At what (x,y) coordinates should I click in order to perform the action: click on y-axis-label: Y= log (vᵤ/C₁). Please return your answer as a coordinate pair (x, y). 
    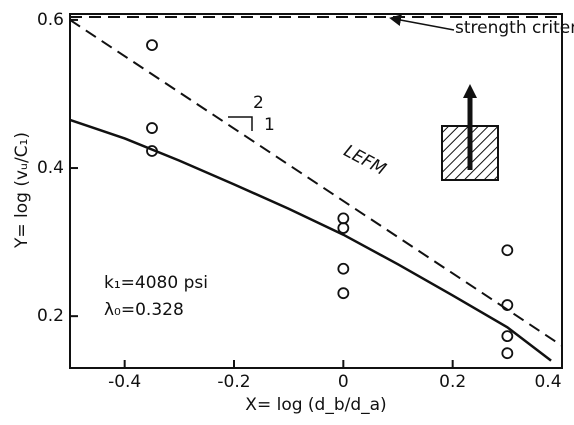
    Looking at the image, I should click on (22, 190).